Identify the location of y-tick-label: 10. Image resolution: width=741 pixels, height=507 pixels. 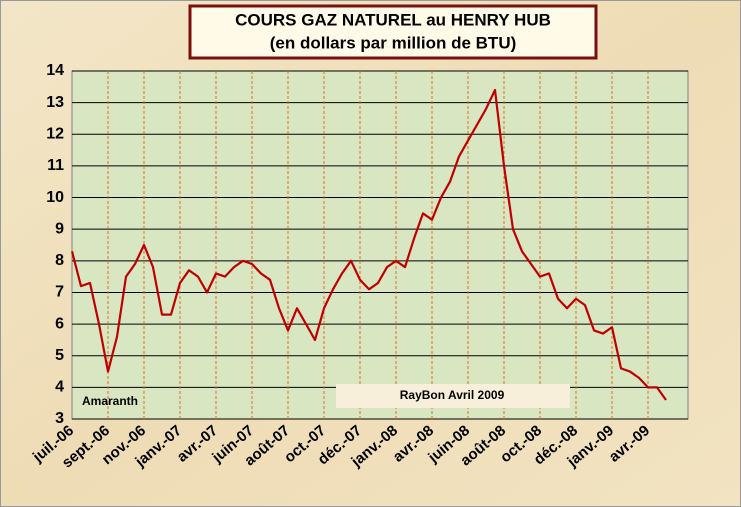
(55, 197).